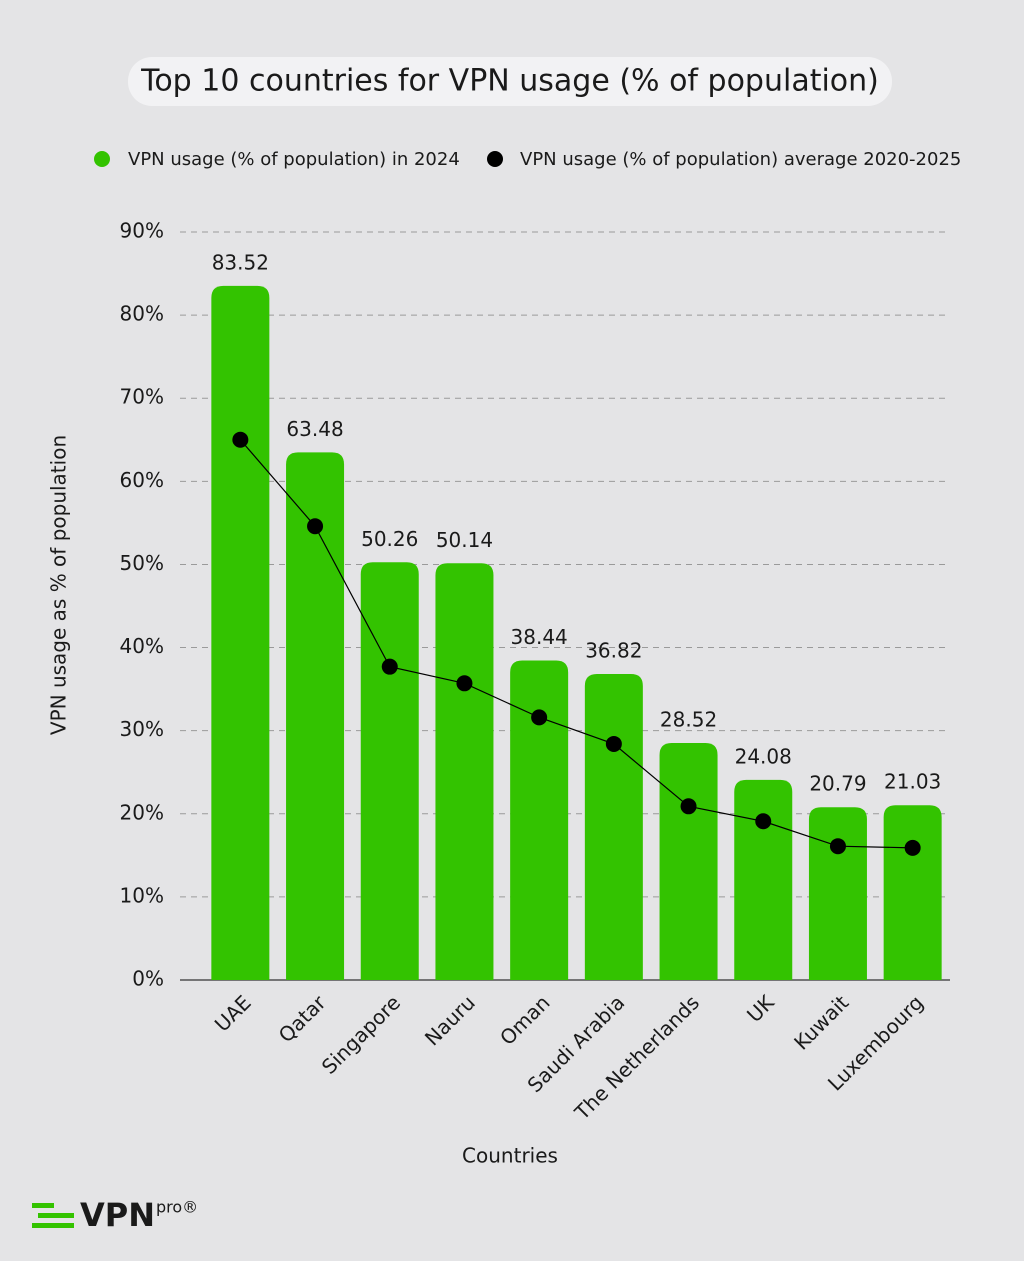  What do you see at coordinates (142, 895) in the screenshot?
I see `y-tick-label: 10%` at bounding box center [142, 895].